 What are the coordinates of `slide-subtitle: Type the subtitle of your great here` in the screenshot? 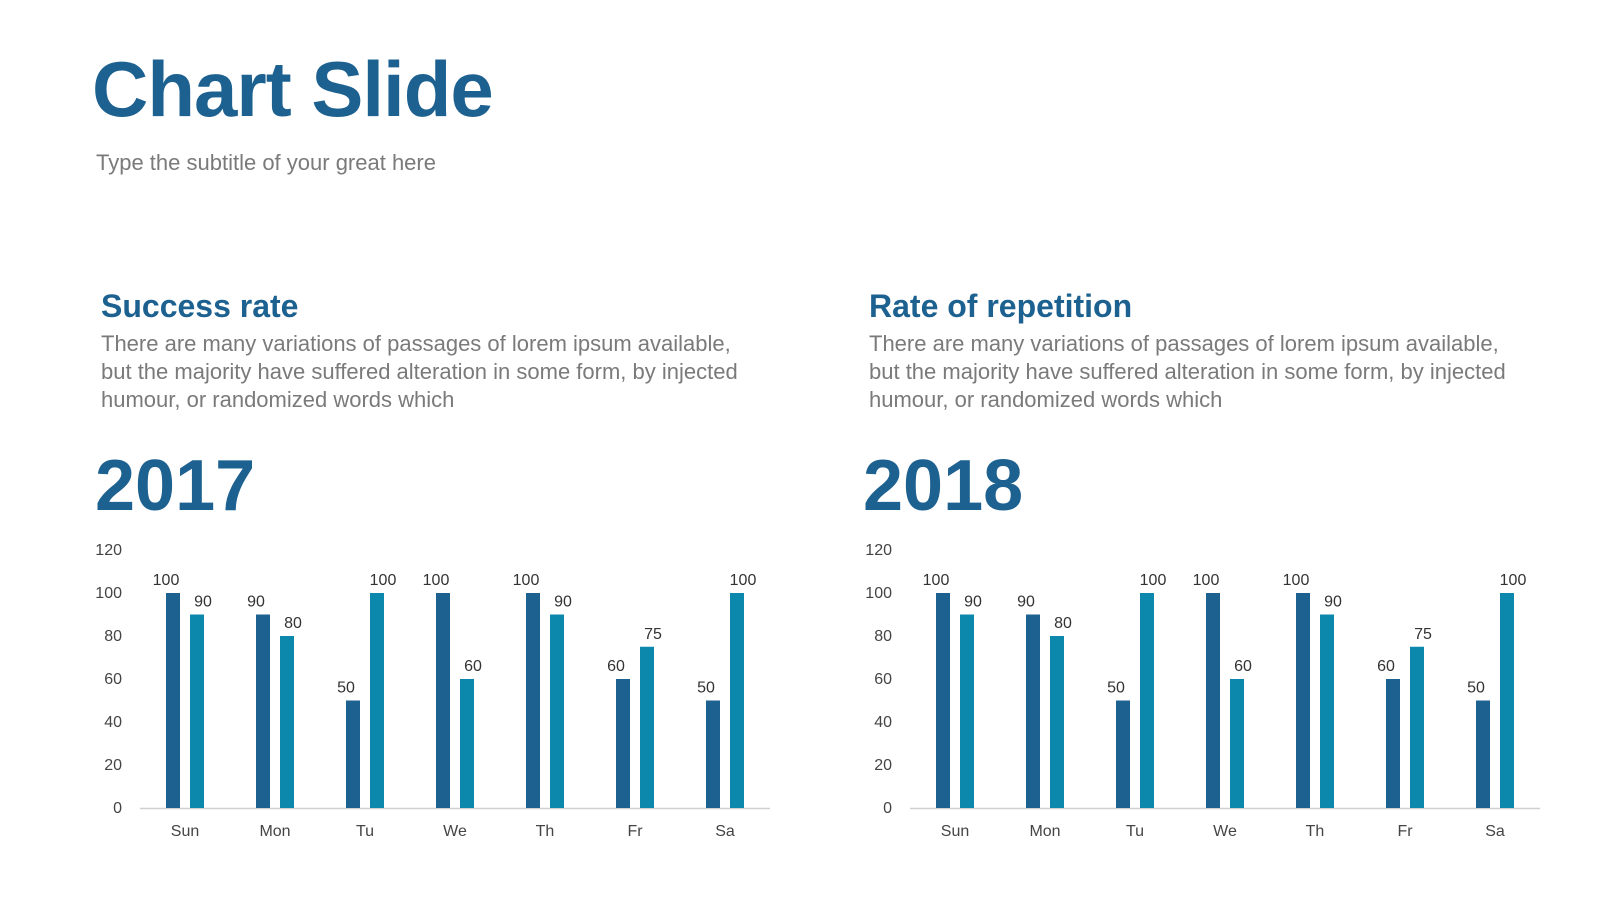 It's located at (266, 162).